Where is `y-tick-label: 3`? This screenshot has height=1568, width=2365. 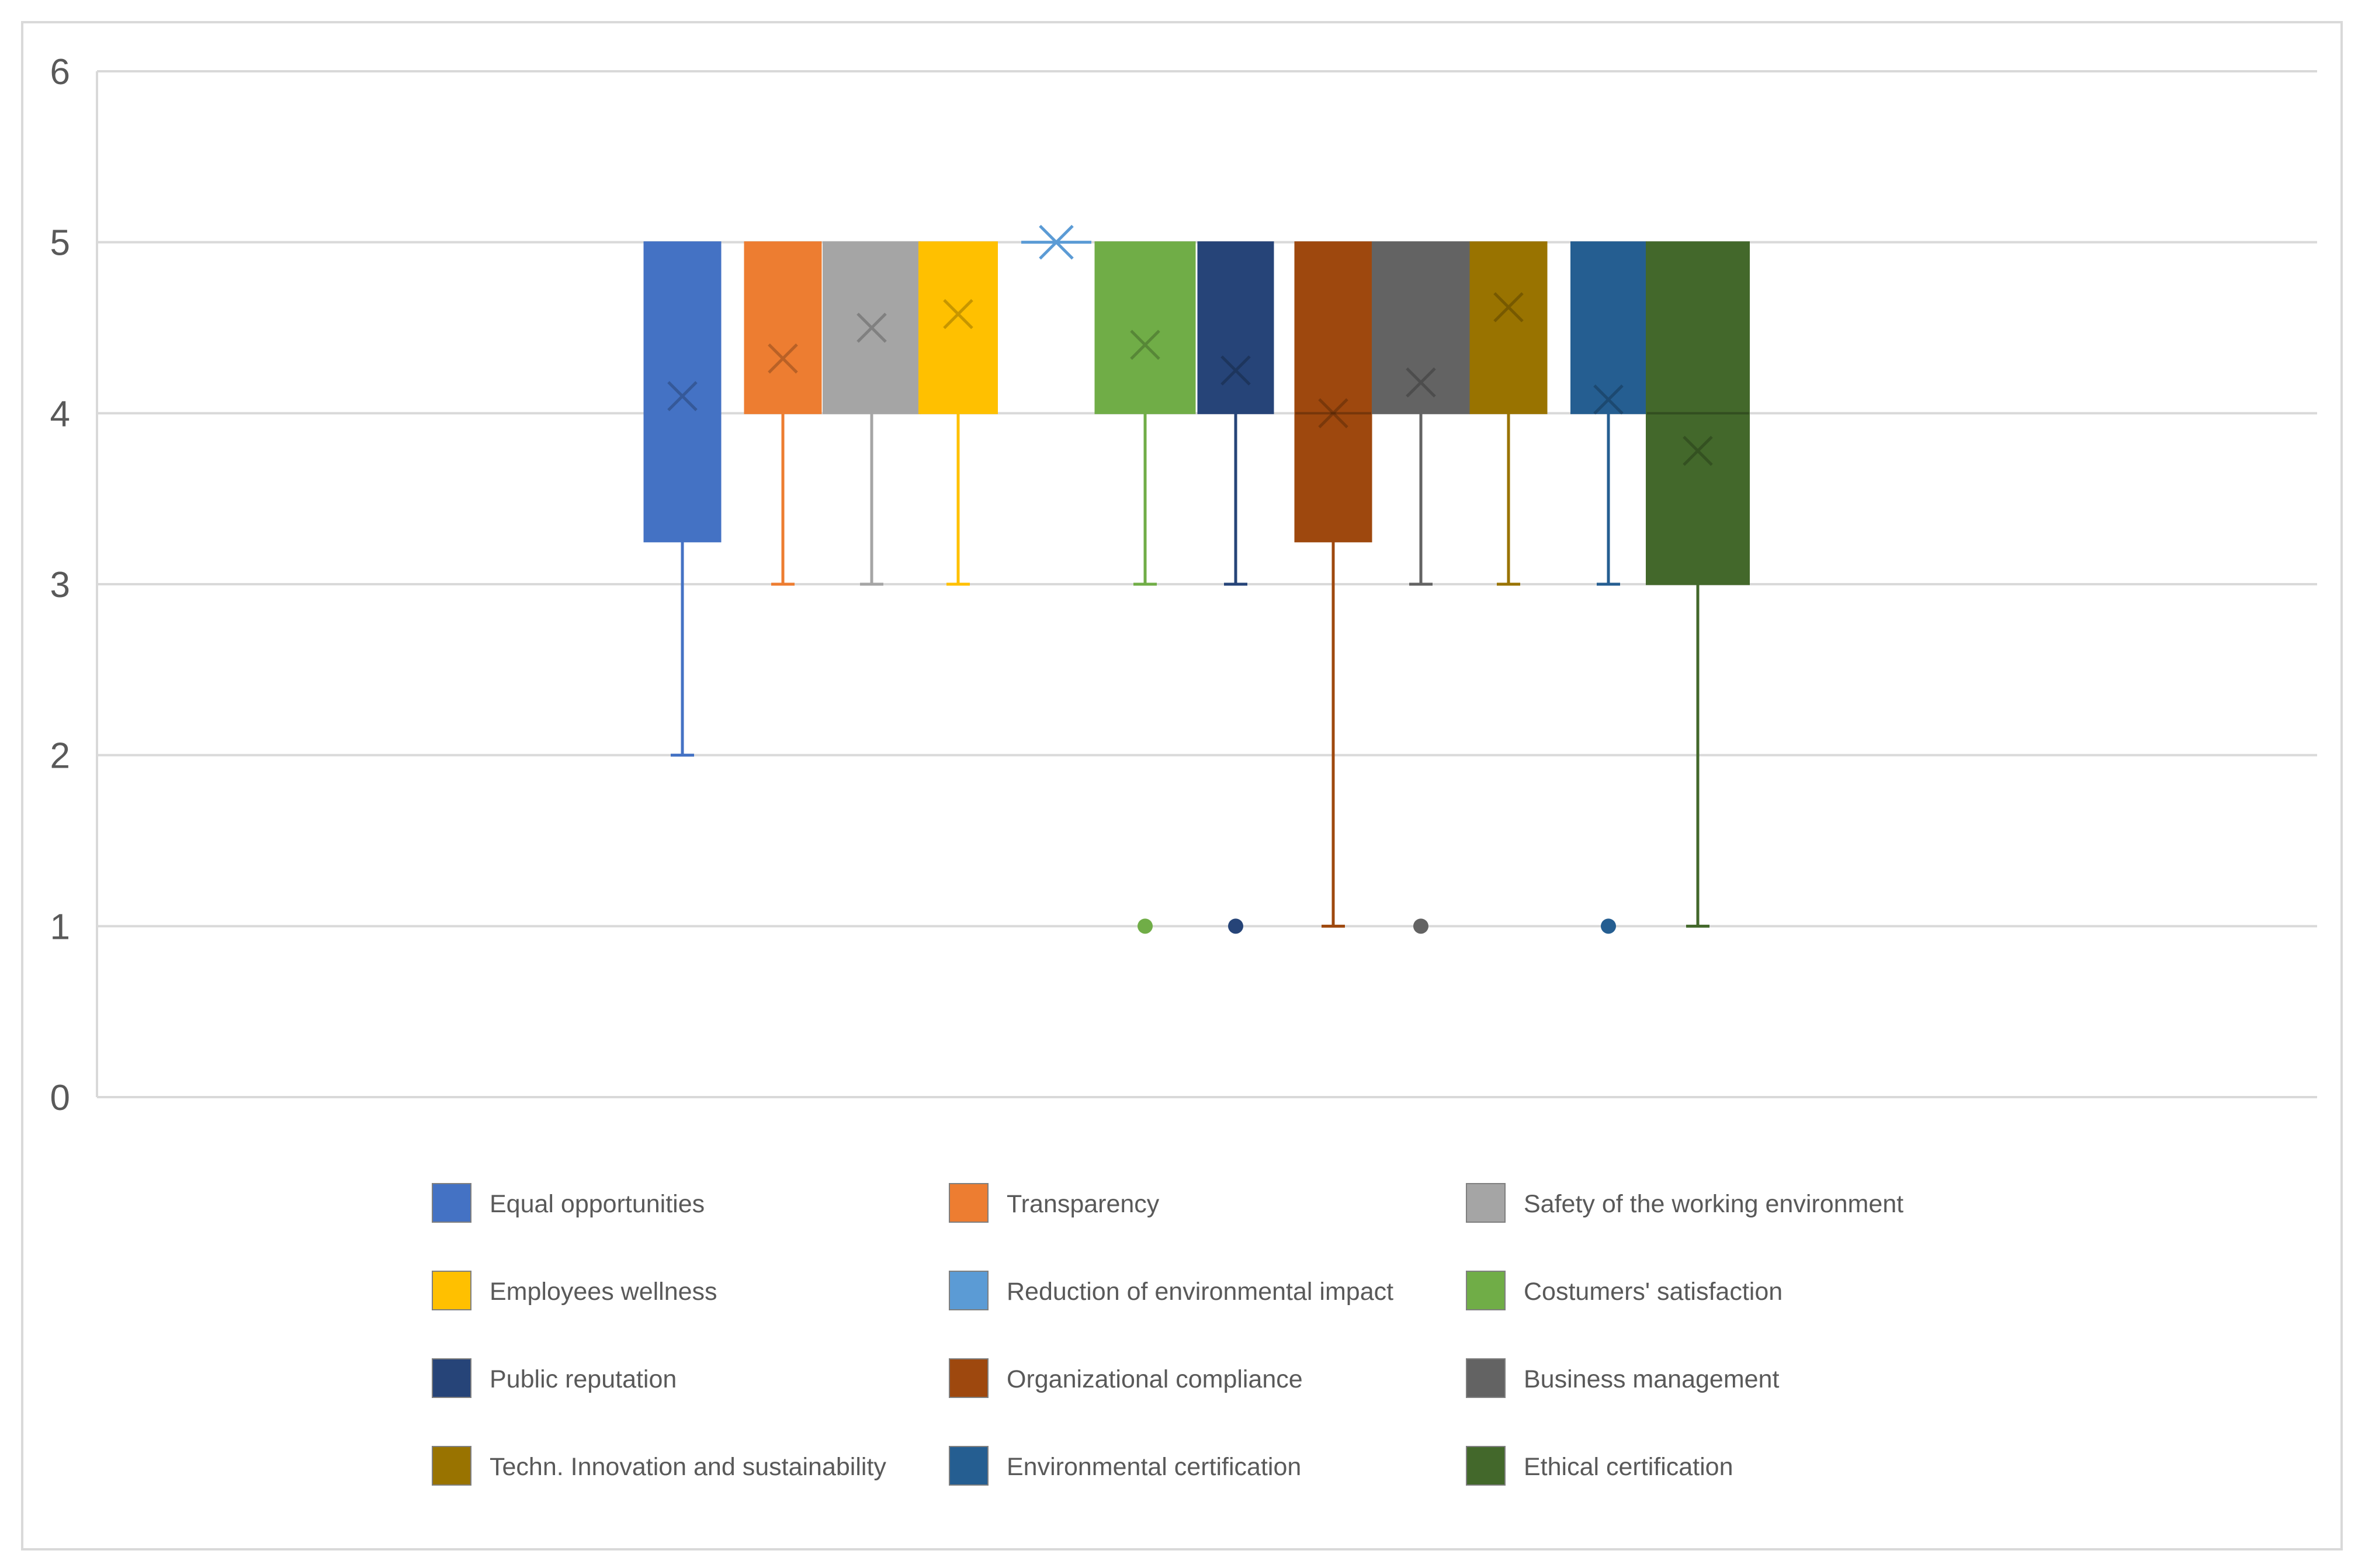
y-tick-label: 3 is located at coordinates (60, 585).